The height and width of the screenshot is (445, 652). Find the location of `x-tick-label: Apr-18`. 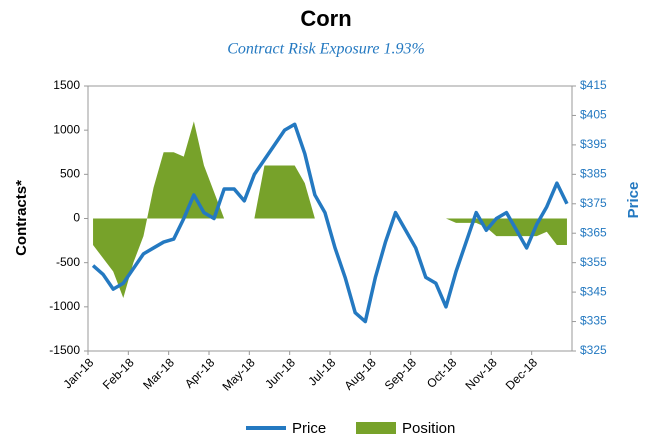

x-tick-label: Apr-18 is located at coordinates (200, 373).